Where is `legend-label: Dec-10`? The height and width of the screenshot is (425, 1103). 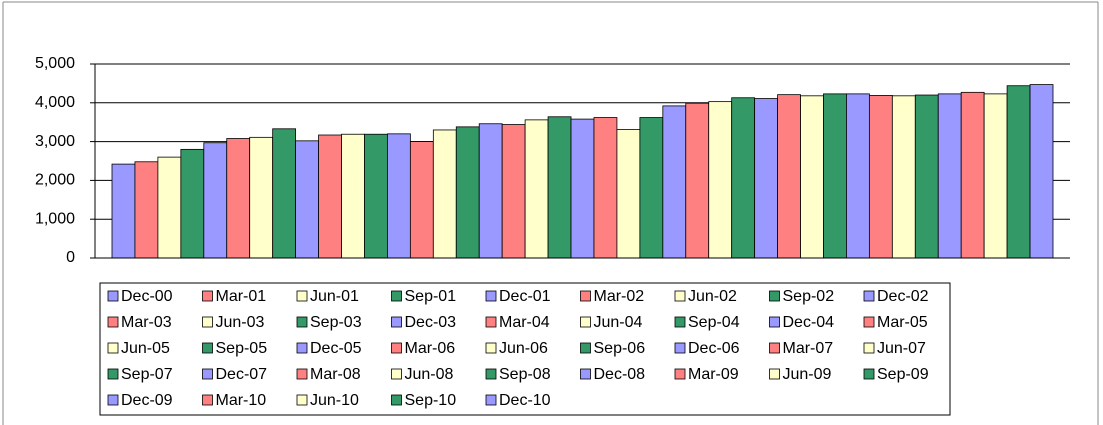 legend-label: Dec-10 is located at coordinates (525, 400).